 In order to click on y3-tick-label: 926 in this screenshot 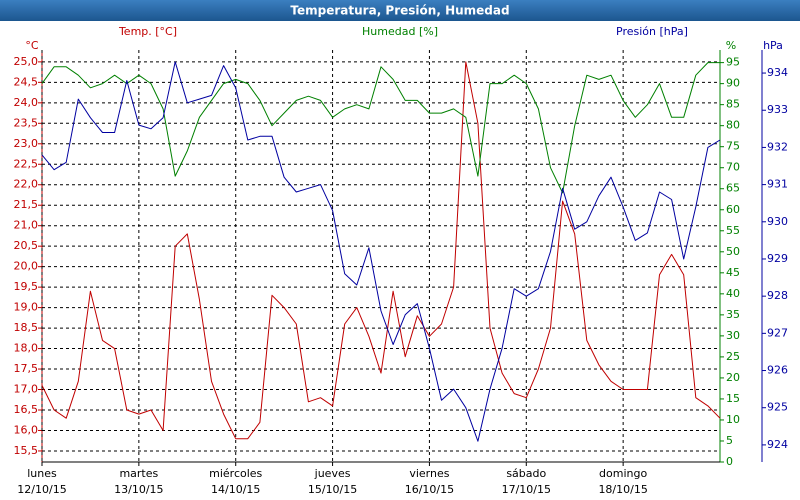, I will do `click(777, 370)`.